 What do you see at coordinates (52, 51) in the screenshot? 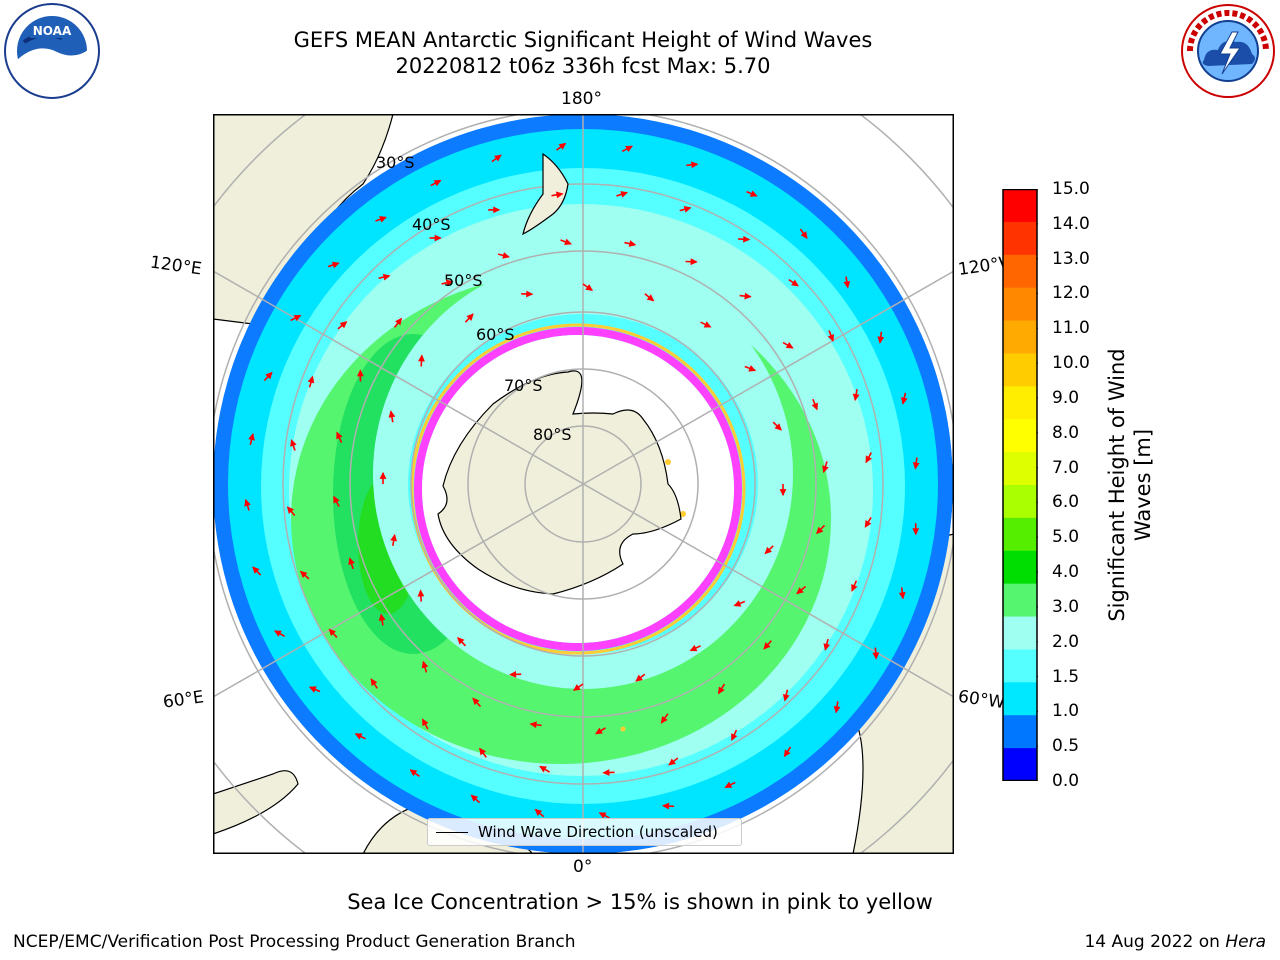
I see `noaa-logo: NOAA` at bounding box center [52, 51].